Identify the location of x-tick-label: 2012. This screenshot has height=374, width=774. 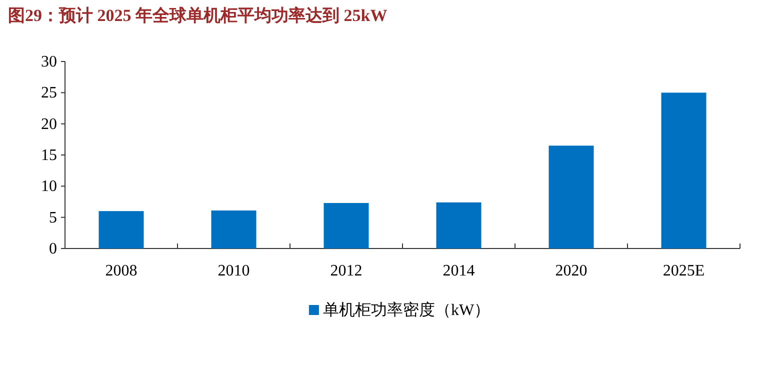
(346, 271).